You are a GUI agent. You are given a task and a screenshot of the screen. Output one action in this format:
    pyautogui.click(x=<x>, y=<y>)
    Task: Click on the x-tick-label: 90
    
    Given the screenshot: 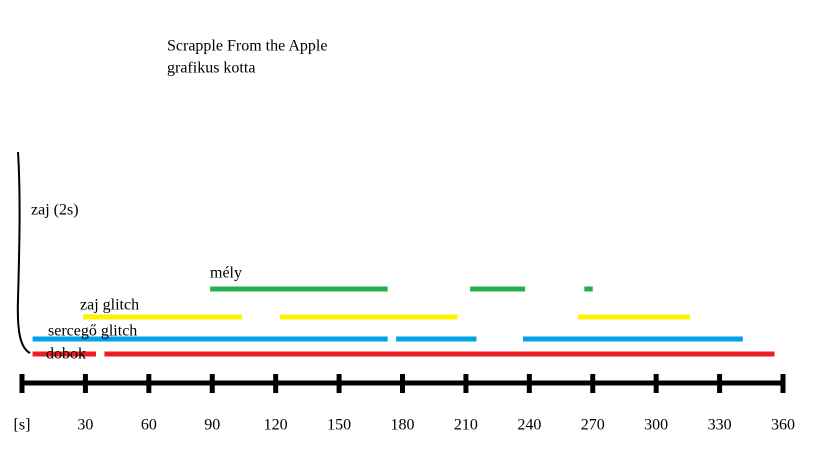 What is the action you would take?
    pyautogui.click(x=212, y=425)
    